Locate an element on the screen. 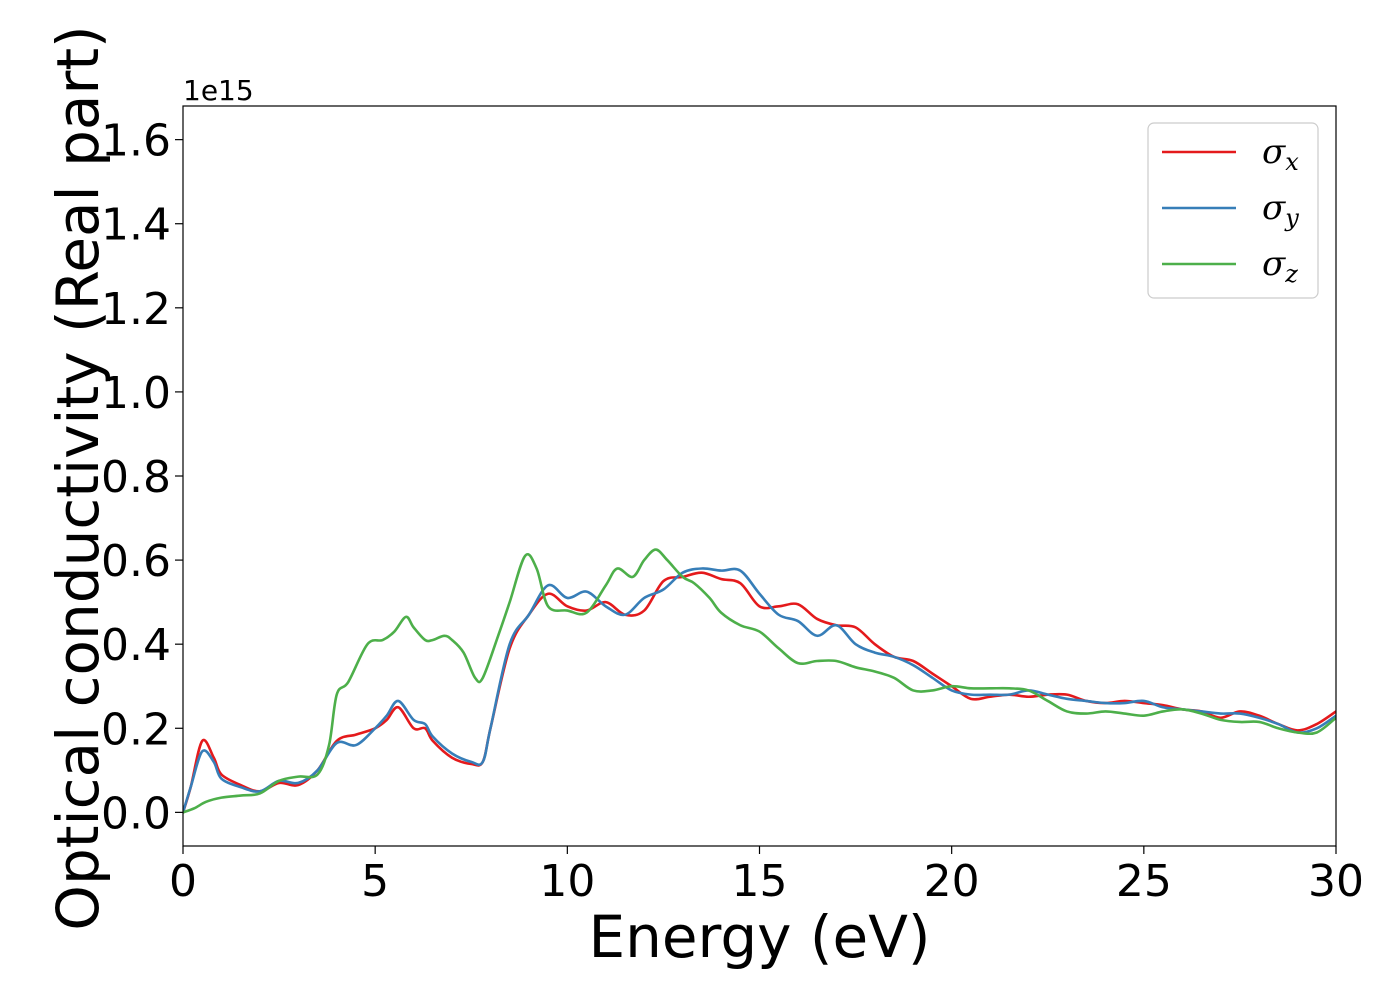 The height and width of the screenshot is (1000, 1400). y-tick-label: 0.8 is located at coordinates (136, 477).